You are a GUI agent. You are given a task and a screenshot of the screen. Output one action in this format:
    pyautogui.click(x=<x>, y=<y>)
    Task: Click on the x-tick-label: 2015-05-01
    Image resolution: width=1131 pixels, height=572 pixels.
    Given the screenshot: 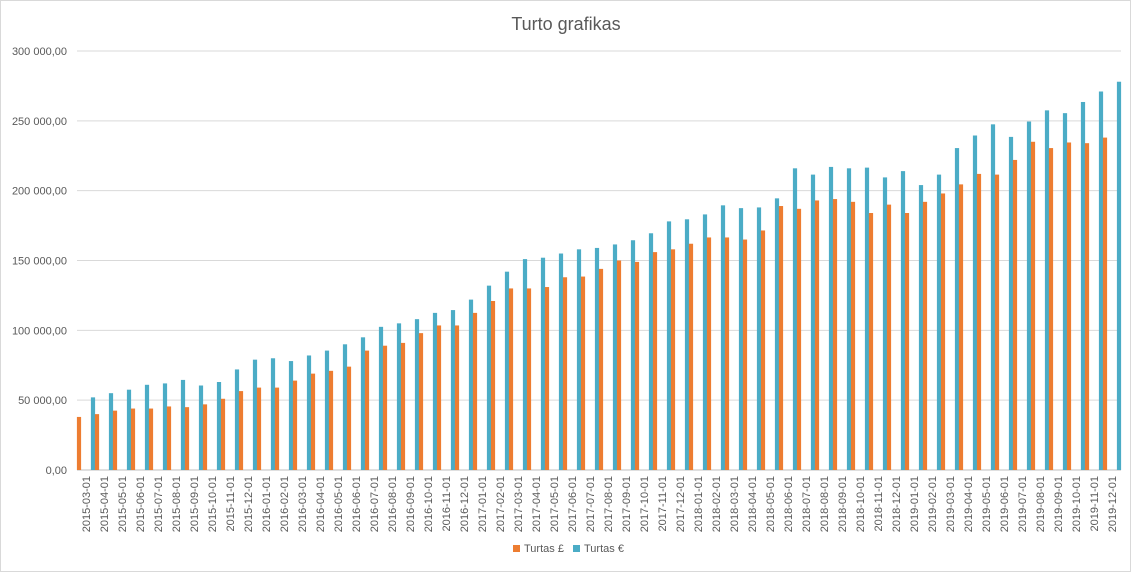 What is the action you would take?
    pyautogui.click(x=123, y=504)
    